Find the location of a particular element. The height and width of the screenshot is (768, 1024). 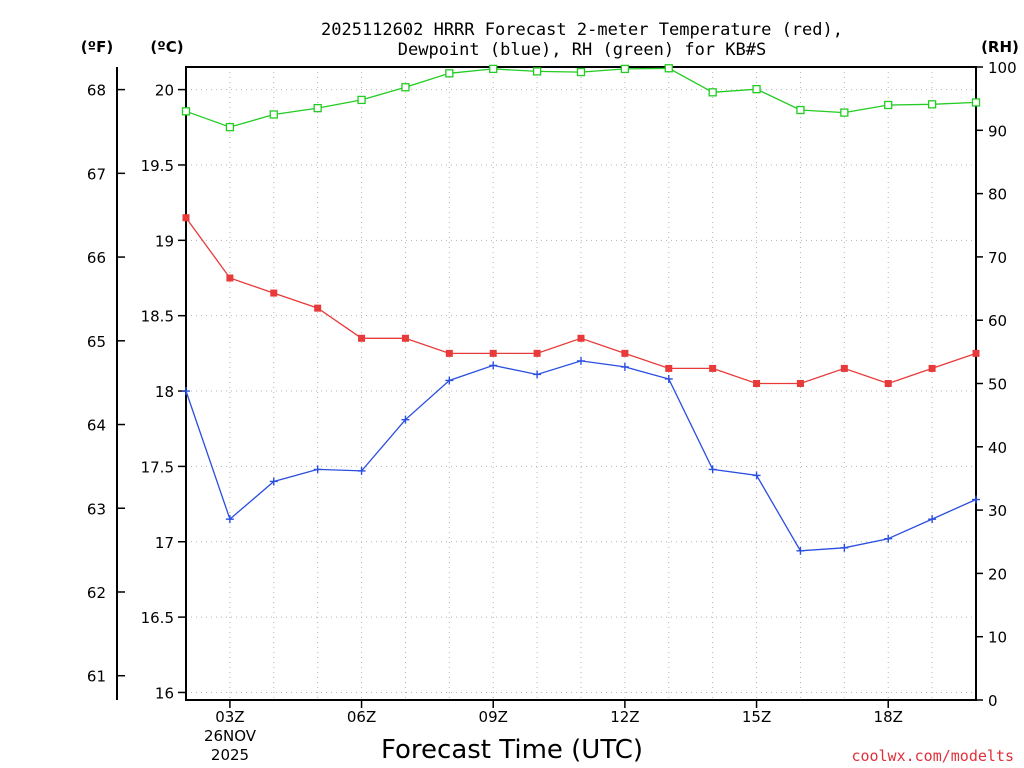

rh-tick-label: 100 is located at coordinates (1002, 68).